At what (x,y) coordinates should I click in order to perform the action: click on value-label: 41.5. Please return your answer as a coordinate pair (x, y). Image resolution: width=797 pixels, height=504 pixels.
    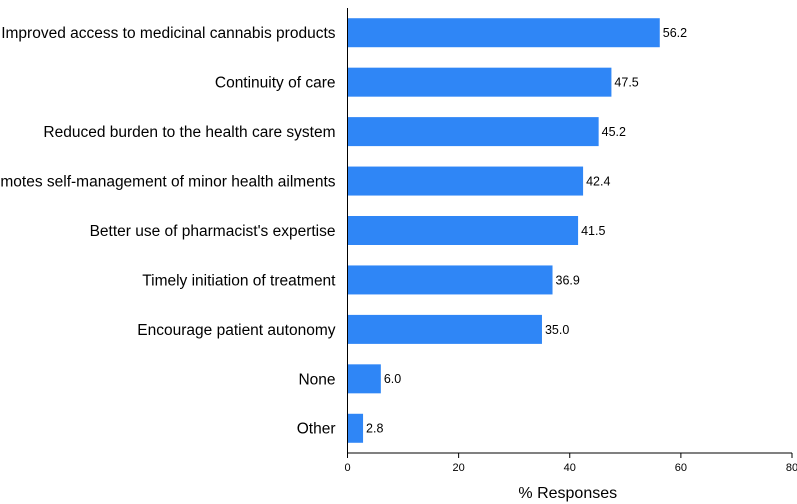
    Looking at the image, I should click on (593, 231).